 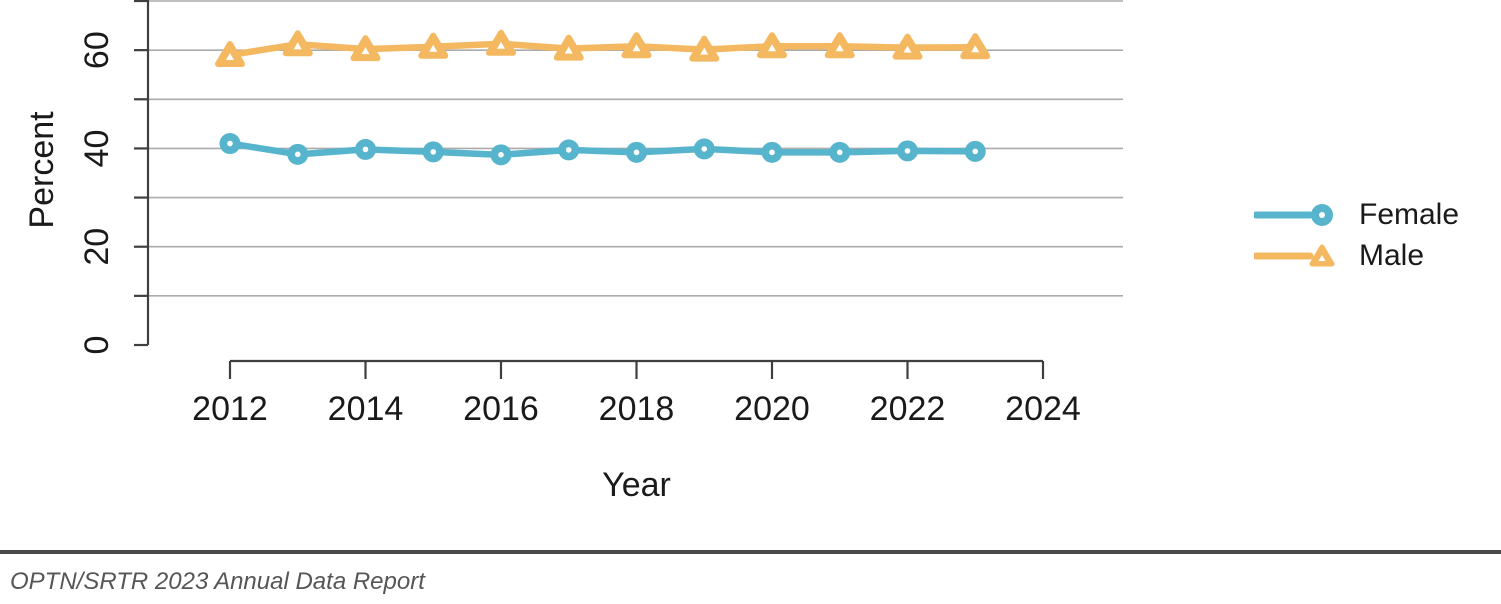 I want to click on male-line-triangle-swatch, so click(x=1294, y=255).